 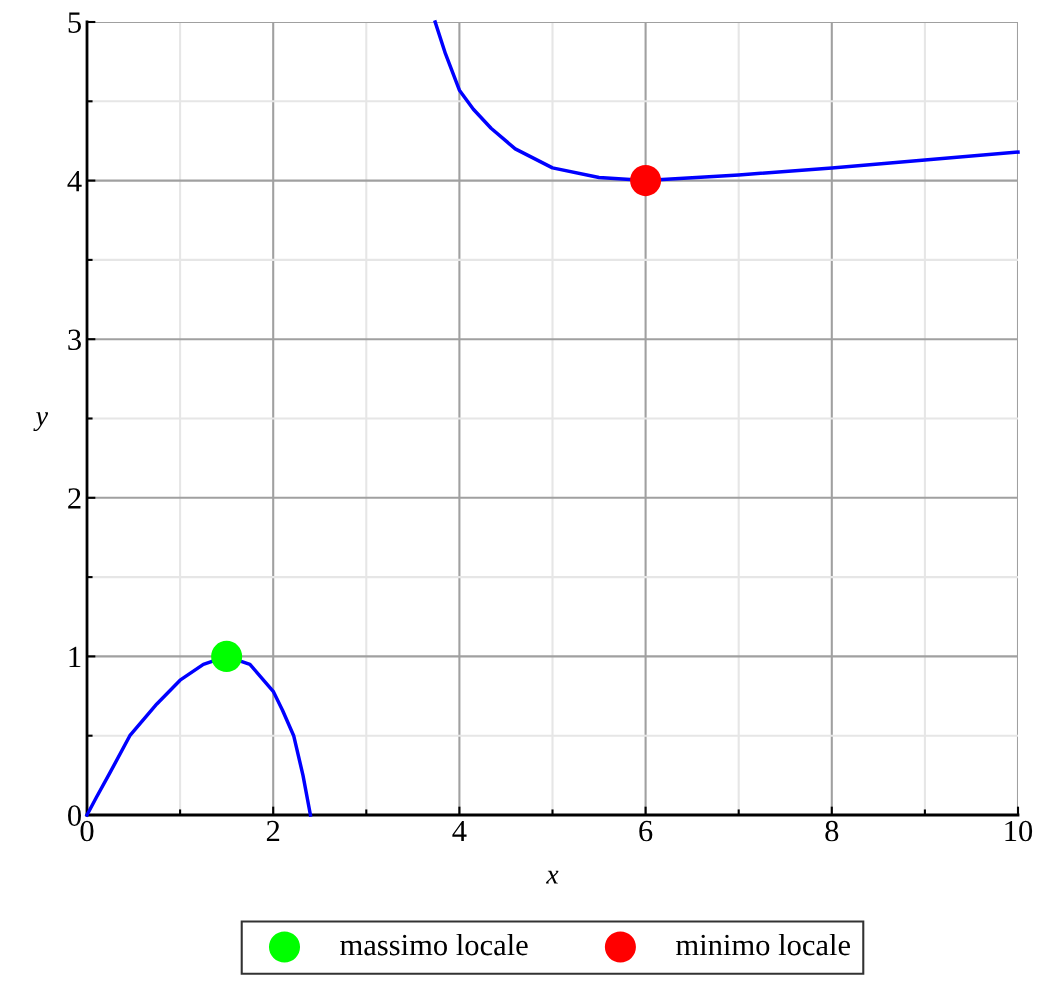 What do you see at coordinates (646, 831) in the screenshot?
I see `x-tick-label: 6` at bounding box center [646, 831].